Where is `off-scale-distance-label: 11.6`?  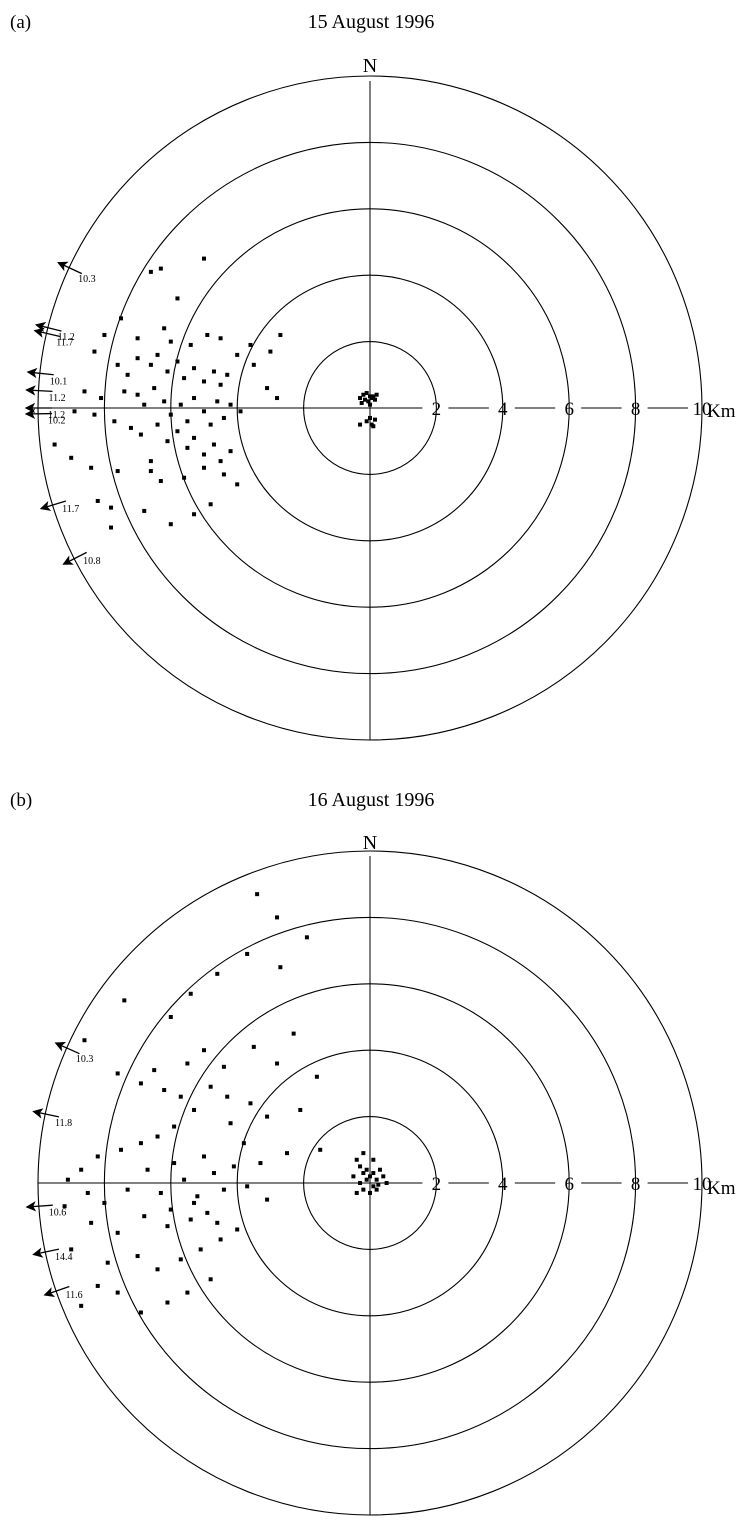
off-scale-distance-label: 11.6 is located at coordinates (74, 1295).